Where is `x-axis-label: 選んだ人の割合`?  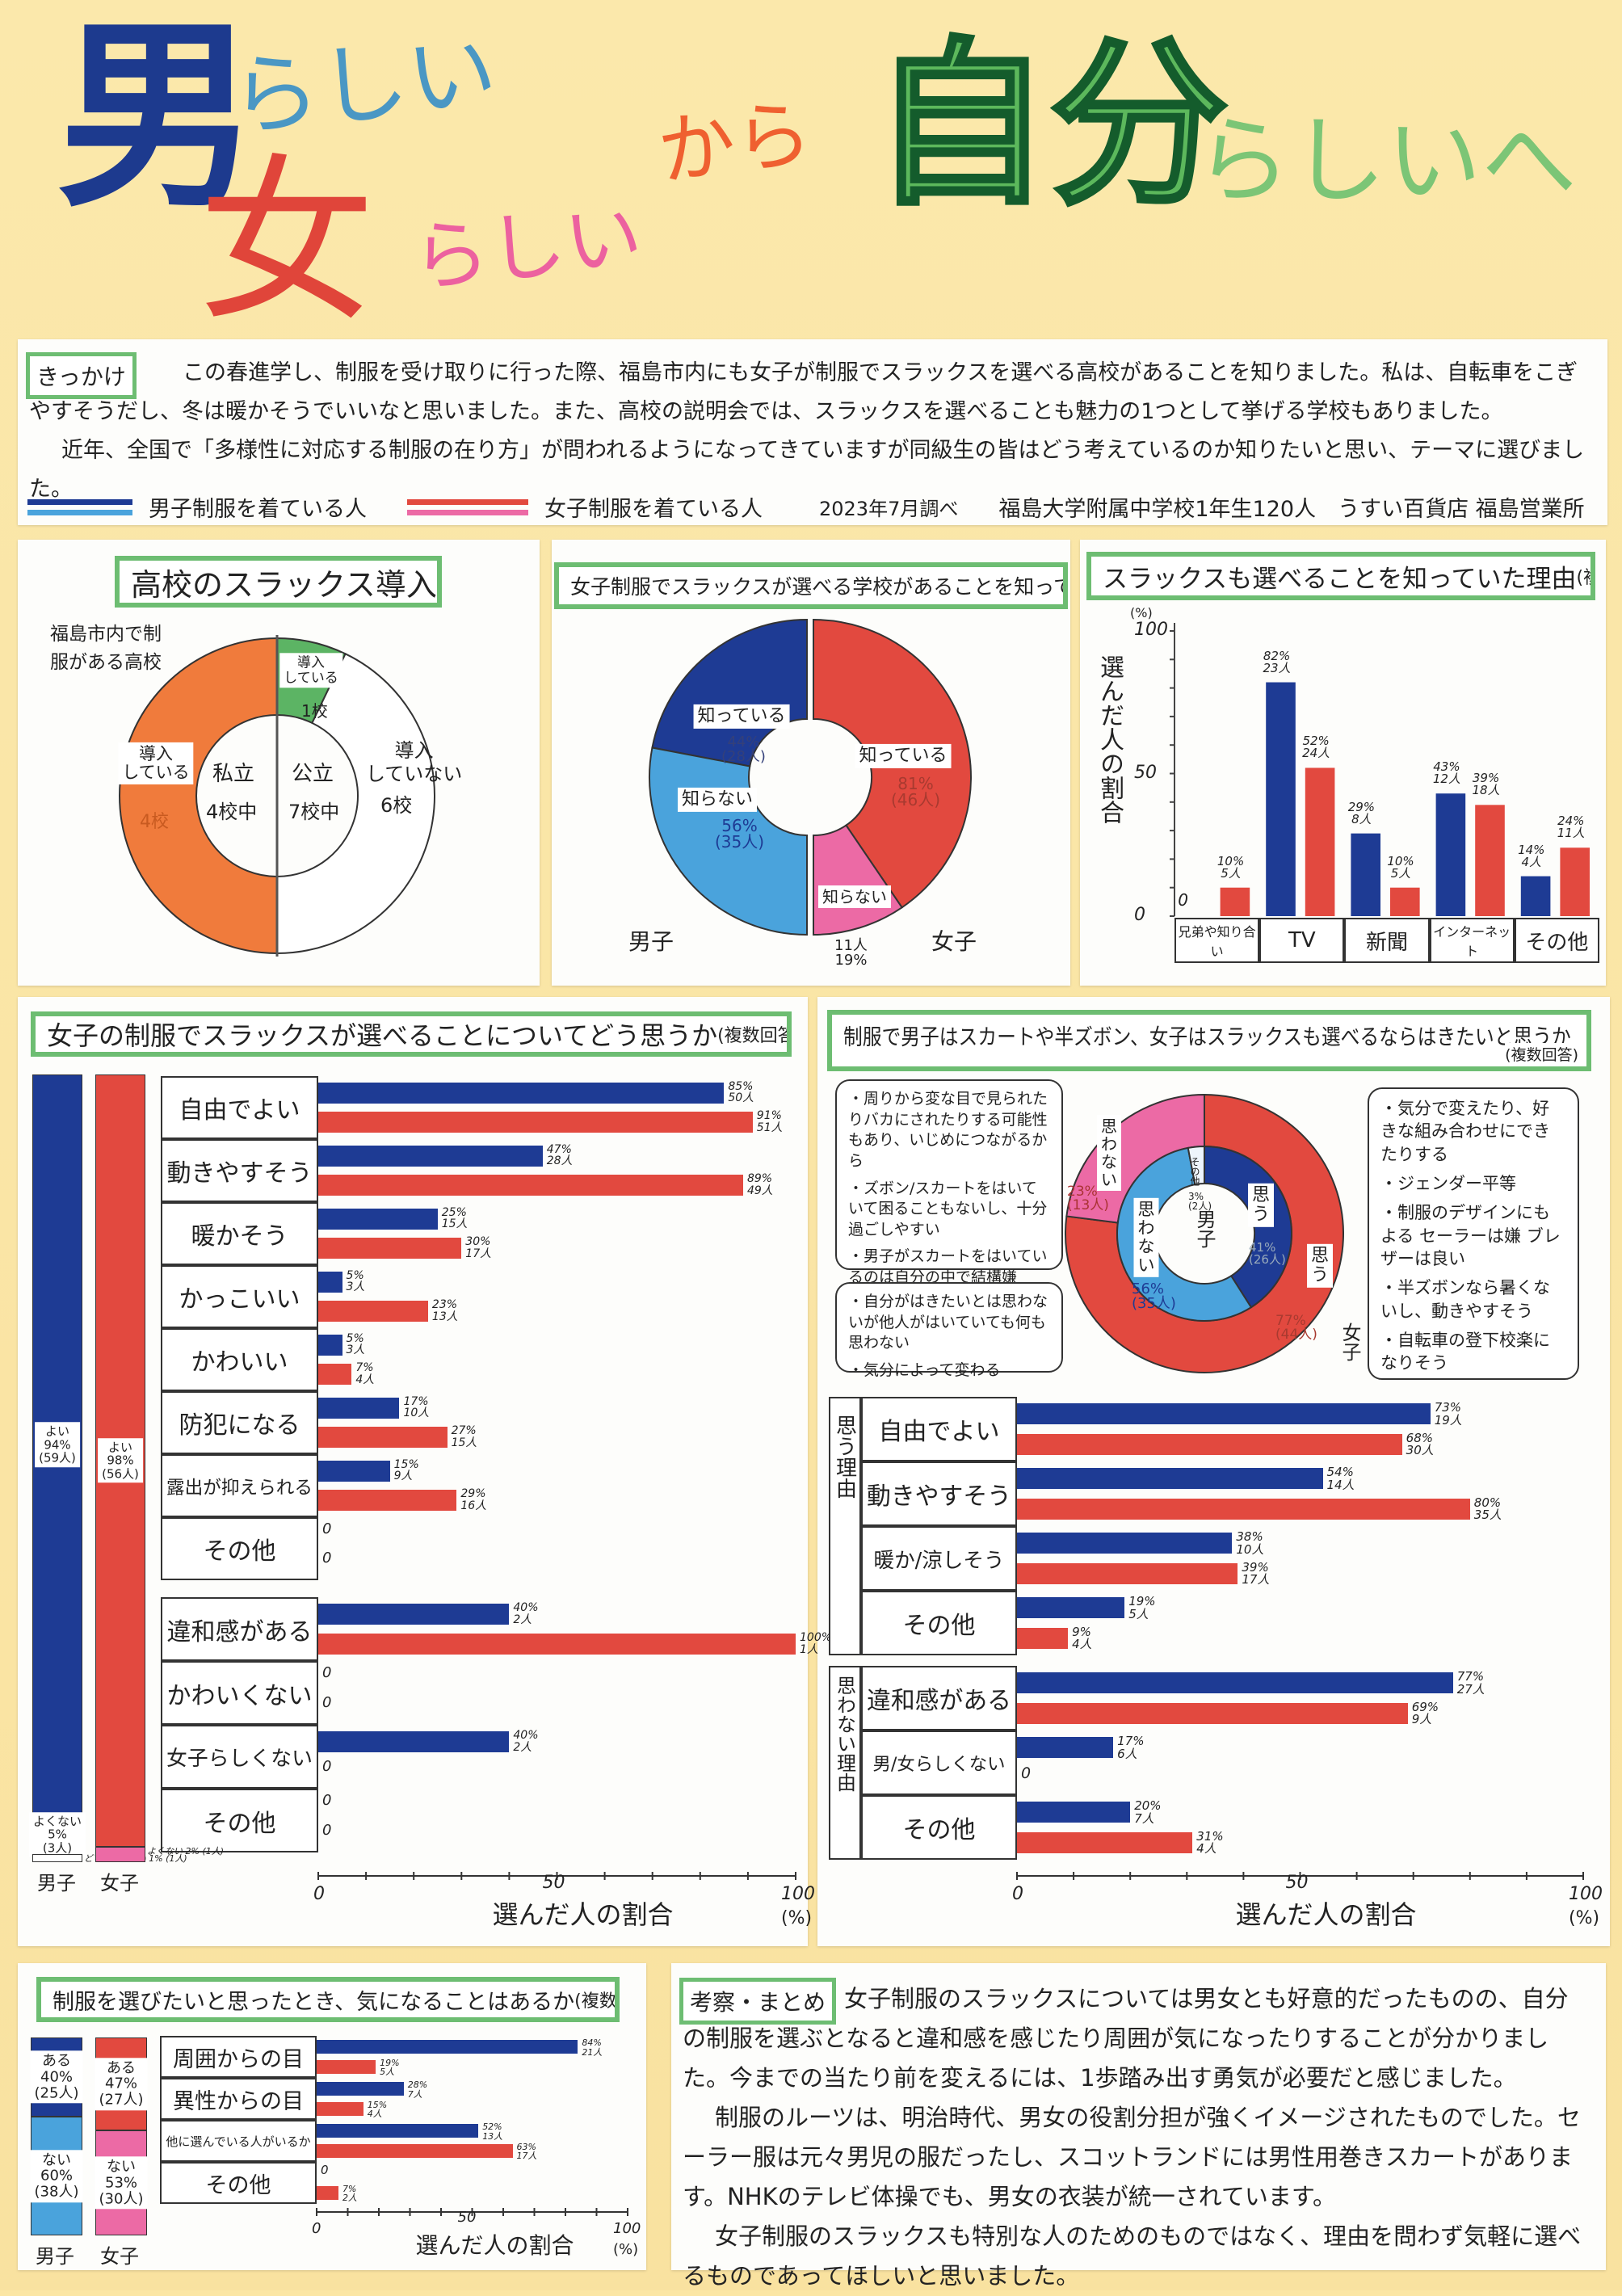
x-axis-label: 選んだ人の割合 is located at coordinates (494, 2245).